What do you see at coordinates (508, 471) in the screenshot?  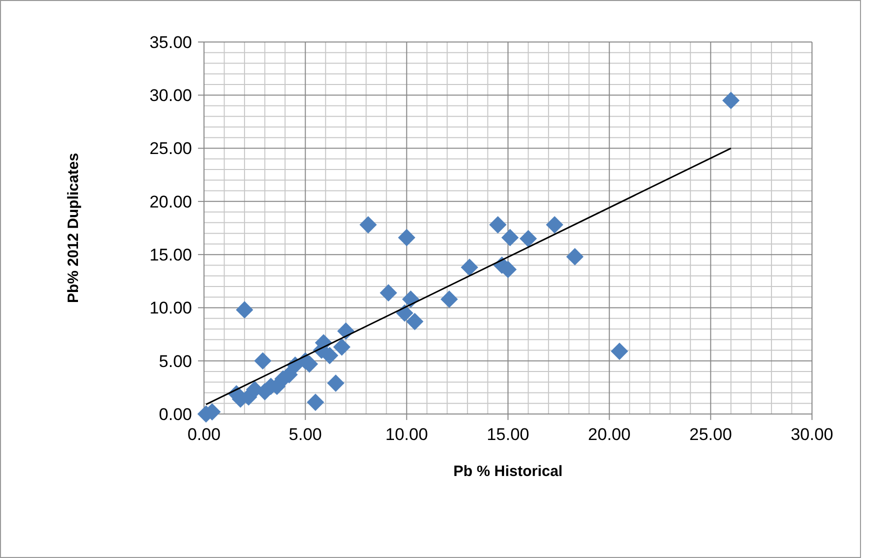 I see `x-axis-title: Pb % Historical` at bounding box center [508, 471].